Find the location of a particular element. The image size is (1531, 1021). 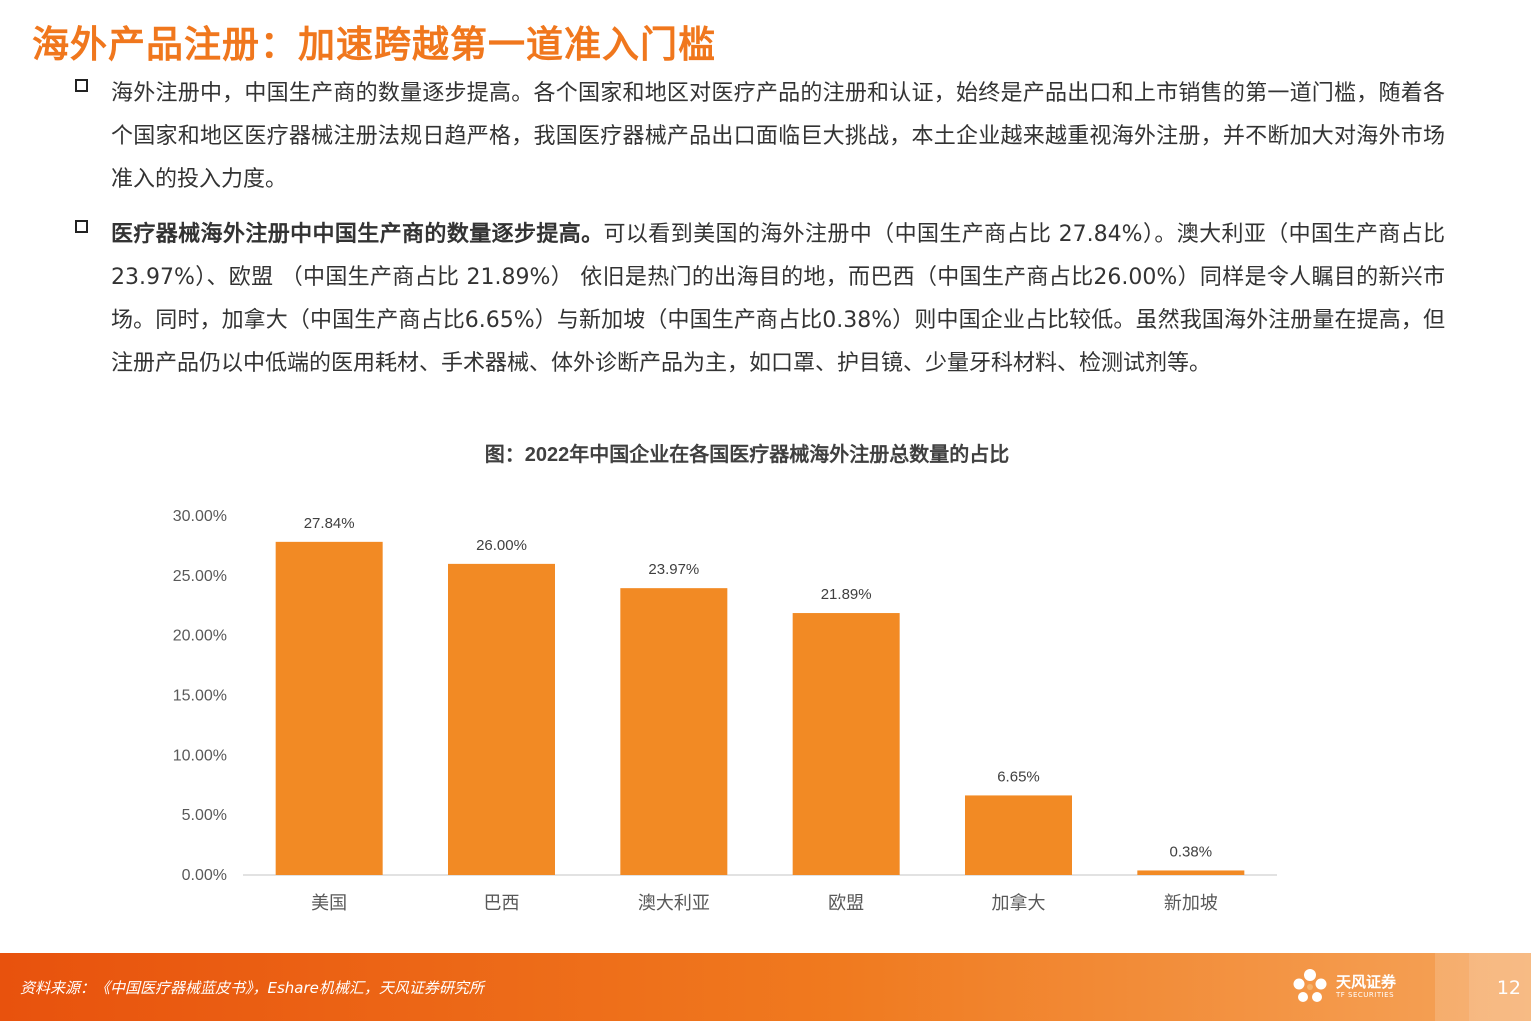

tf-logo: 天风证券 TF SECURITIES is located at coordinates (1343, 987).